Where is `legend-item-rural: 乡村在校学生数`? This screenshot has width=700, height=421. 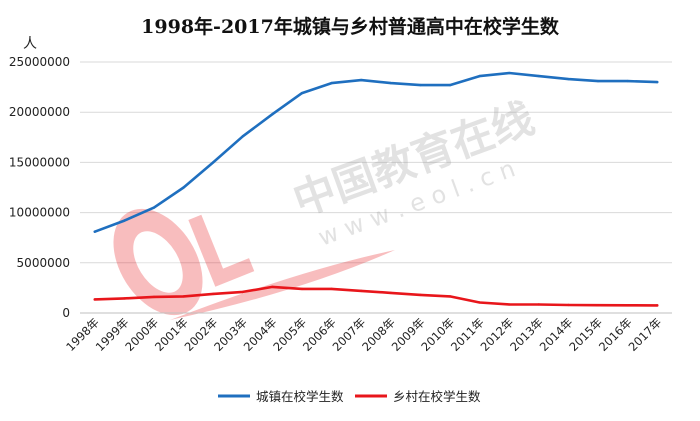 legend-item-rural: 乡村在校学生数 is located at coordinates (418, 396).